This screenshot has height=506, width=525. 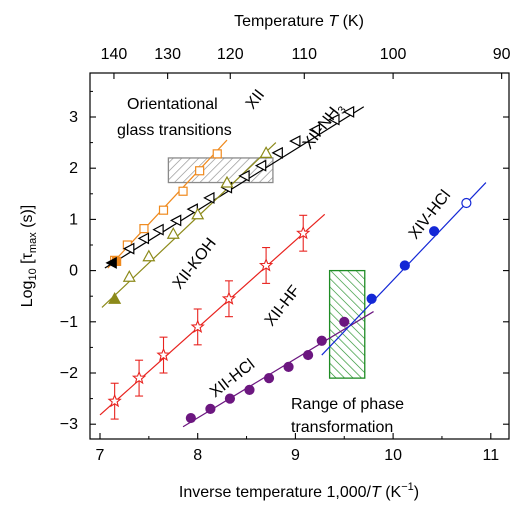 What do you see at coordinates (114, 54) in the screenshot?
I see `top-tick-label: 140` at bounding box center [114, 54].